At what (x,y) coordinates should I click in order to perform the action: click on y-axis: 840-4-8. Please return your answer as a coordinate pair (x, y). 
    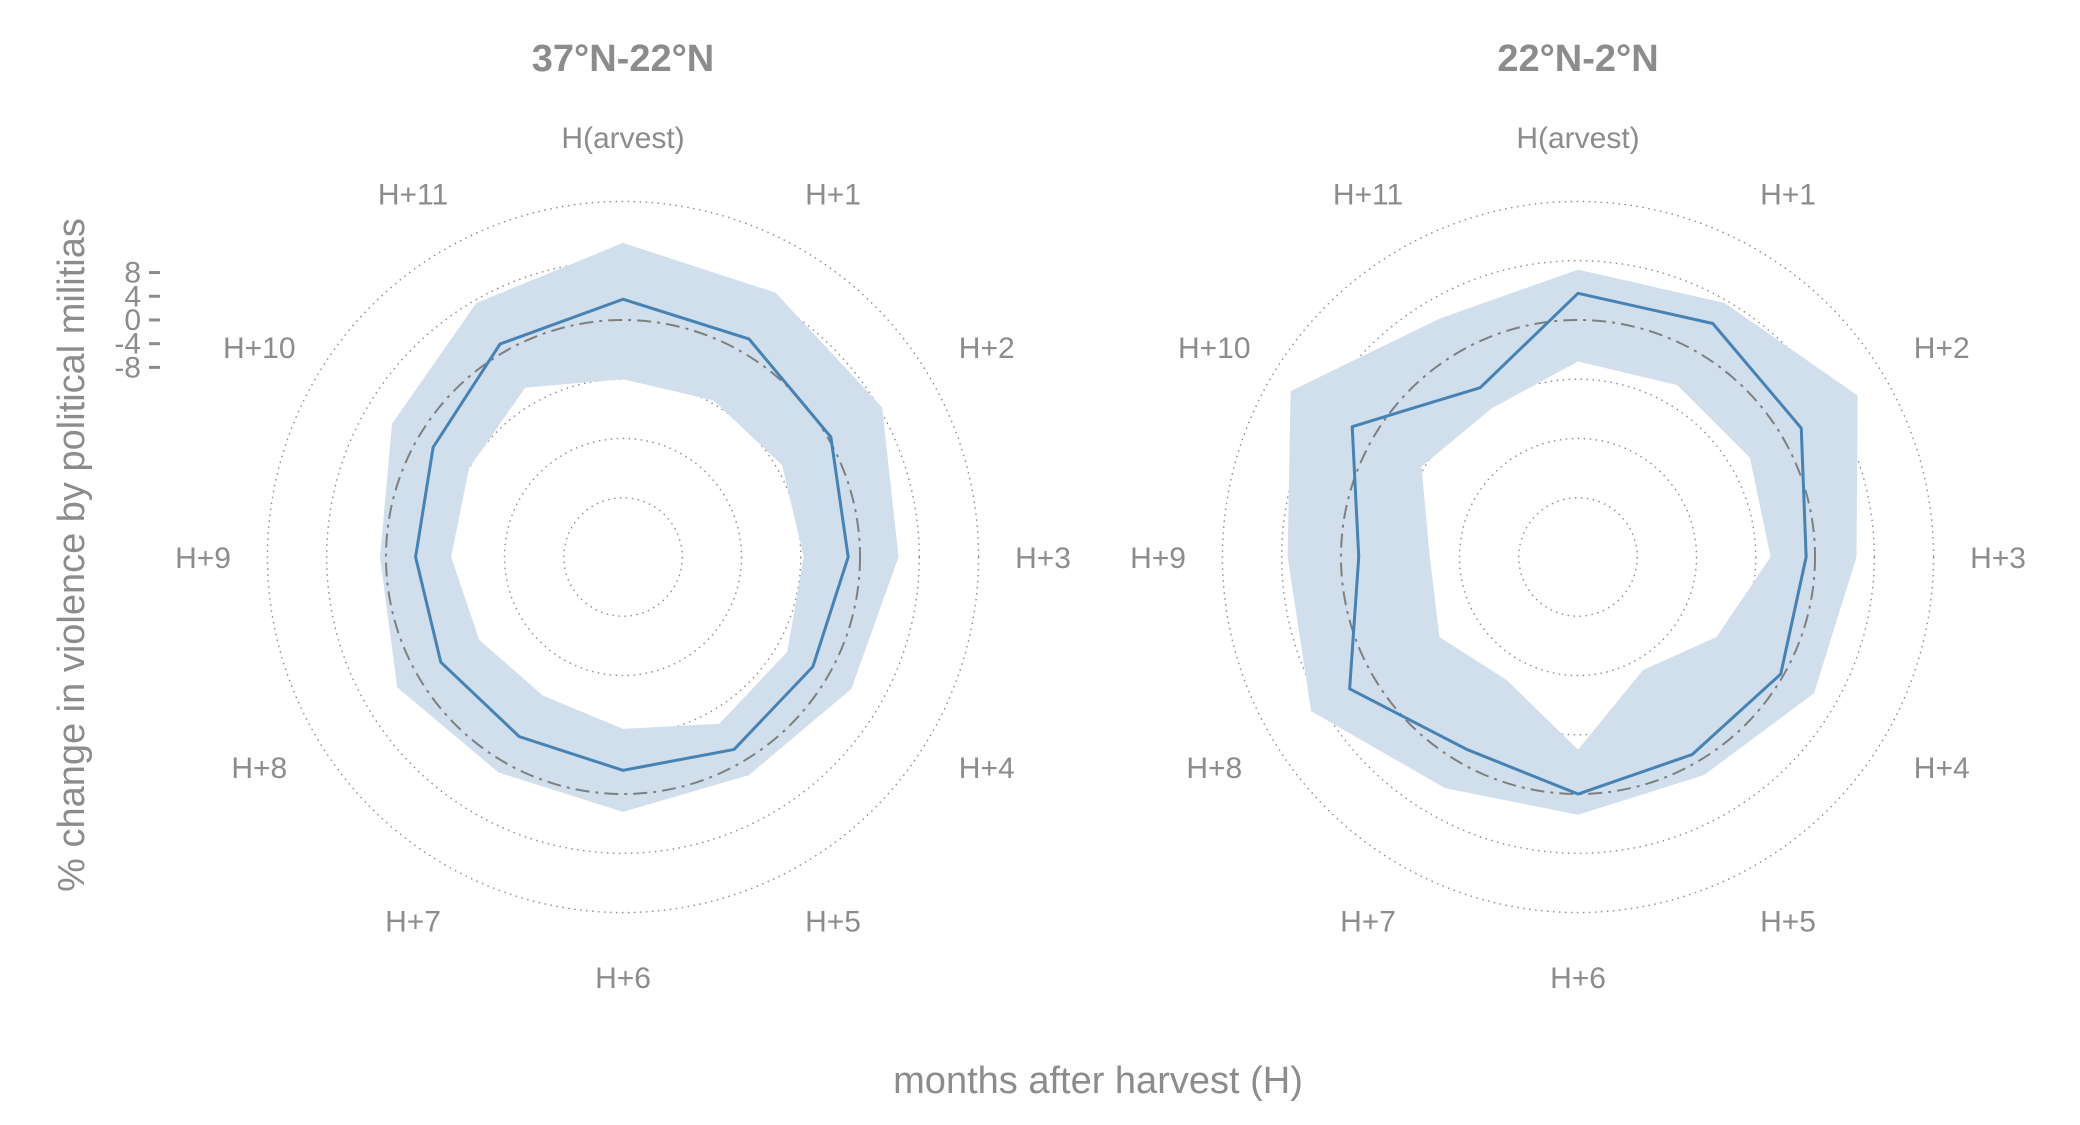
    Looking at the image, I should click on (137, 320).